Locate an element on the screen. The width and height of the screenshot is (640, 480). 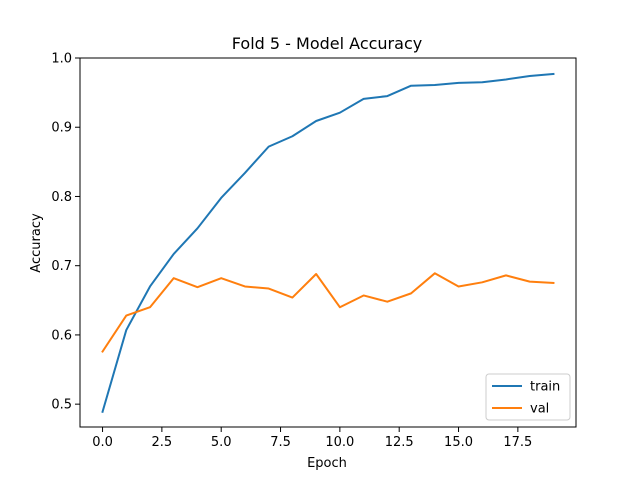
y-tick-label: 0.7 is located at coordinates (61, 266).